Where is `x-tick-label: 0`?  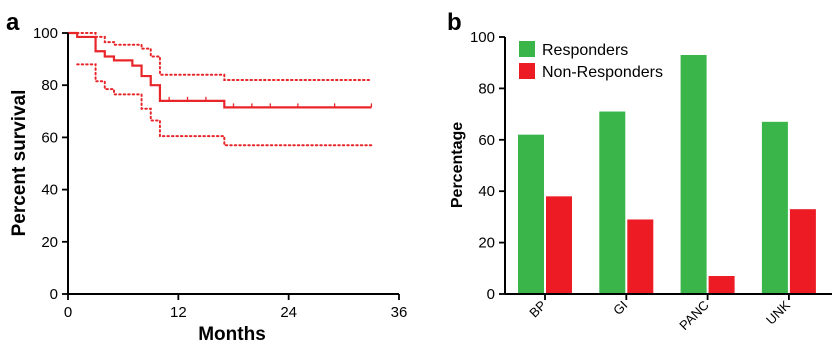
x-tick-label: 0 is located at coordinates (68, 312).